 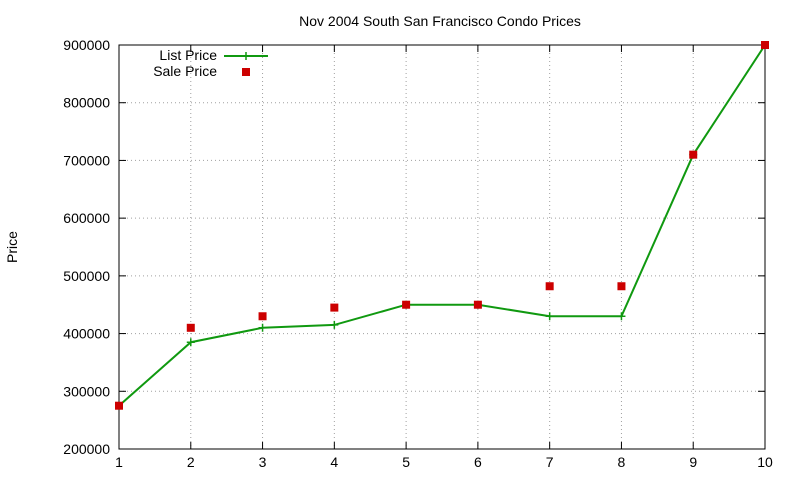 What do you see at coordinates (406, 462) in the screenshot?
I see `x-tick-label: 5` at bounding box center [406, 462].